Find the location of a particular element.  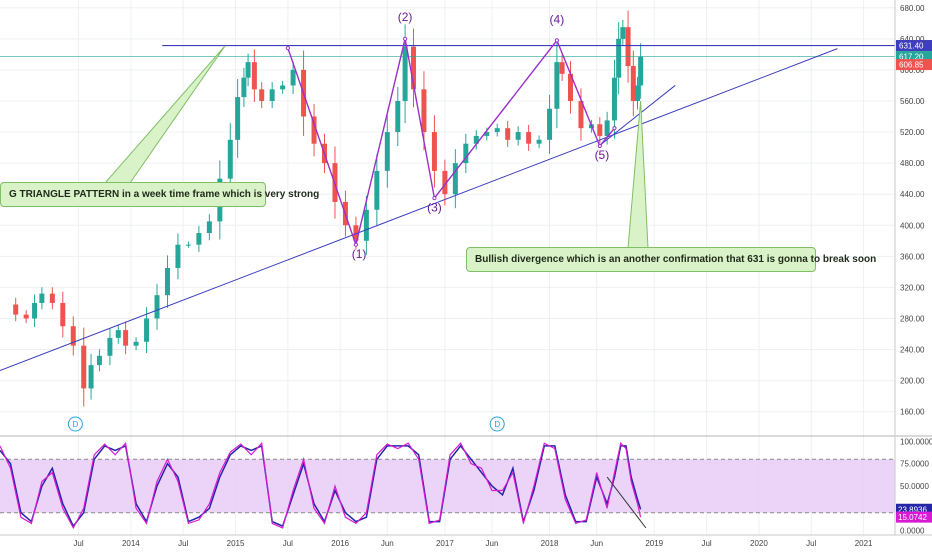

oscillator-tag is located at coordinates (914, 517).